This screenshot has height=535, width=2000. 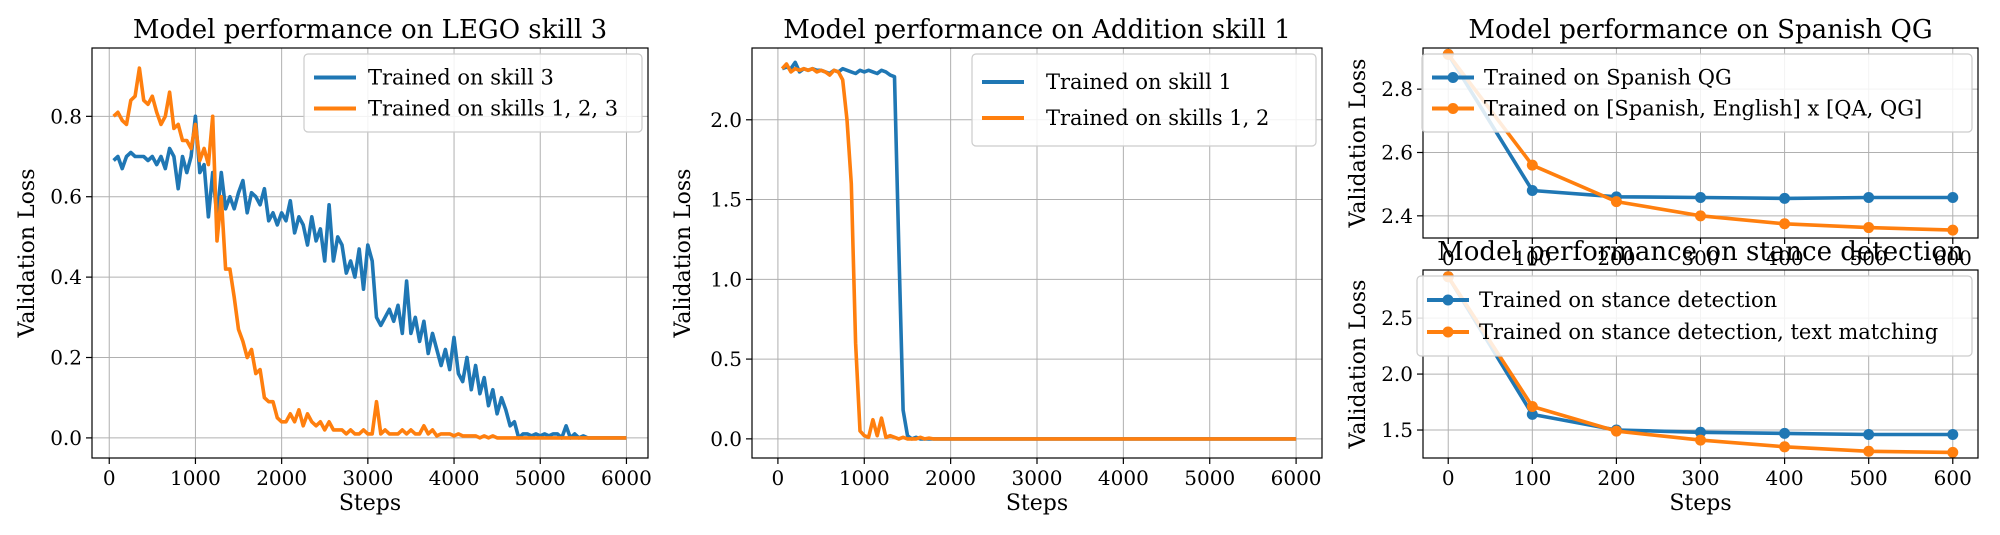 What do you see at coordinates (1139, 82) in the screenshot?
I see `legend-label: Trained on skill 1` at bounding box center [1139, 82].